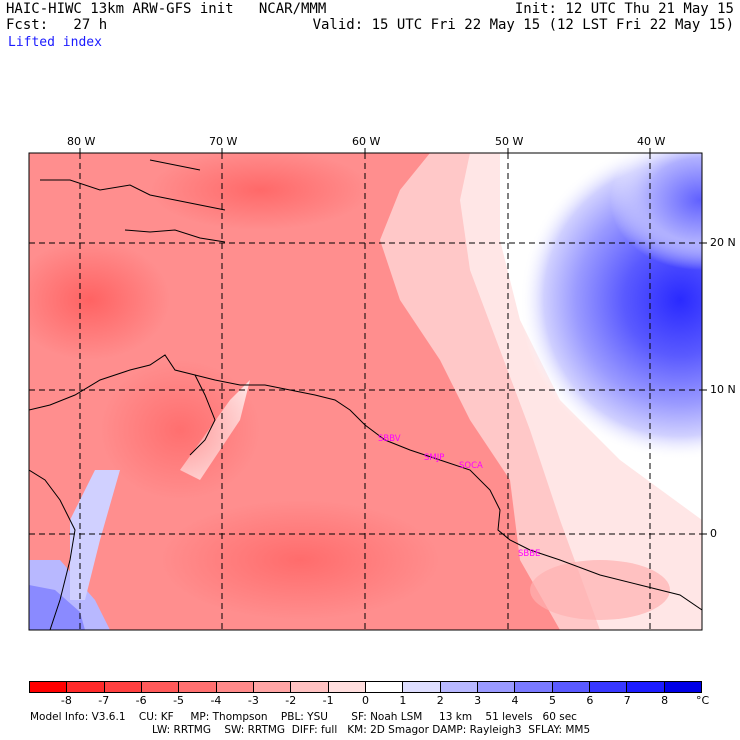  Describe the element at coordinates (478, 700) in the screenshot. I see `colorbar-tick-label: 3` at that location.